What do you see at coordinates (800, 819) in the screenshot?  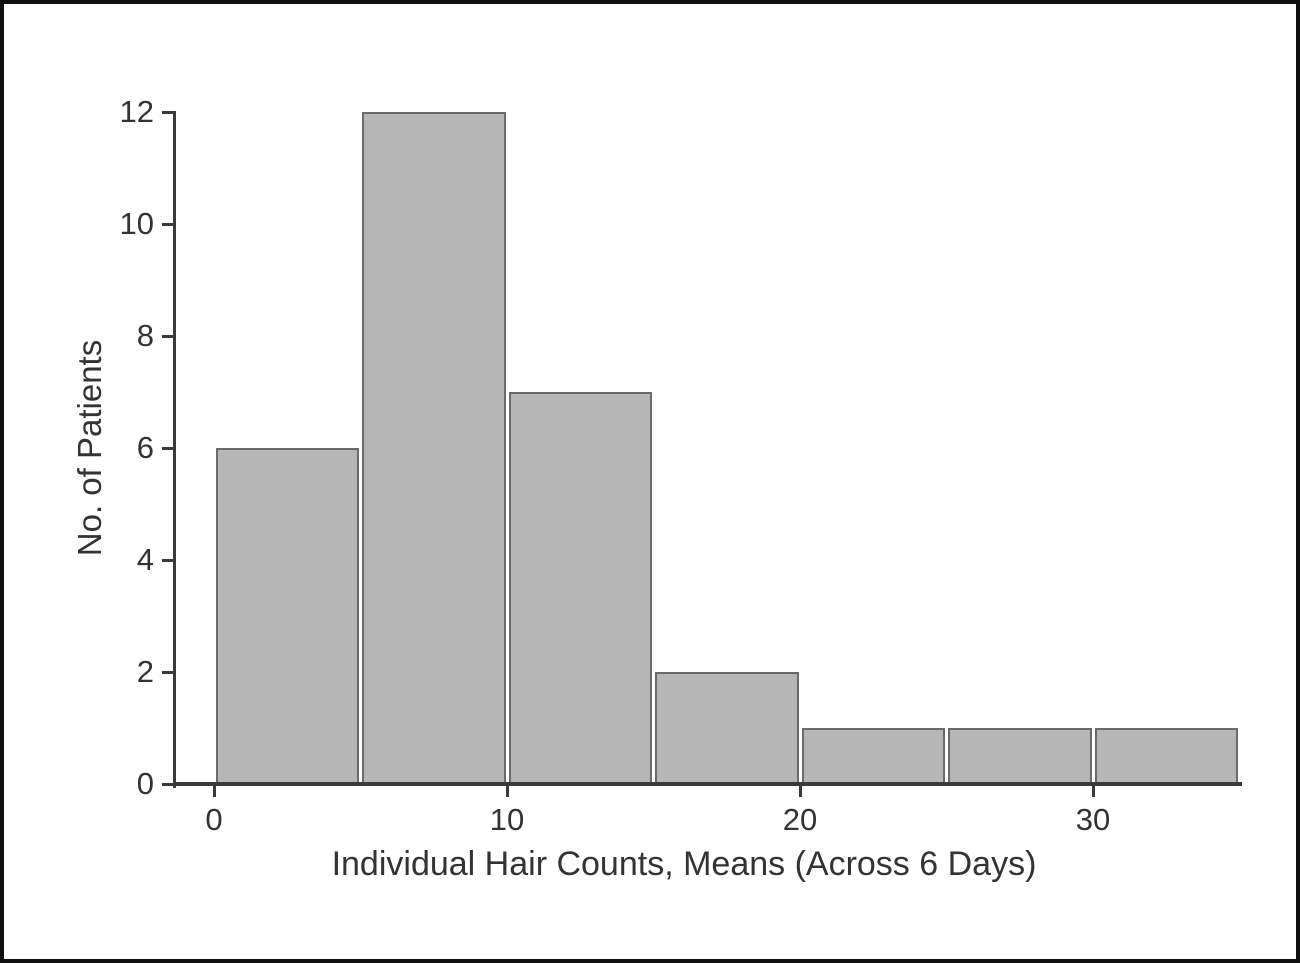 I see `x-tick-label: 20` at bounding box center [800, 819].